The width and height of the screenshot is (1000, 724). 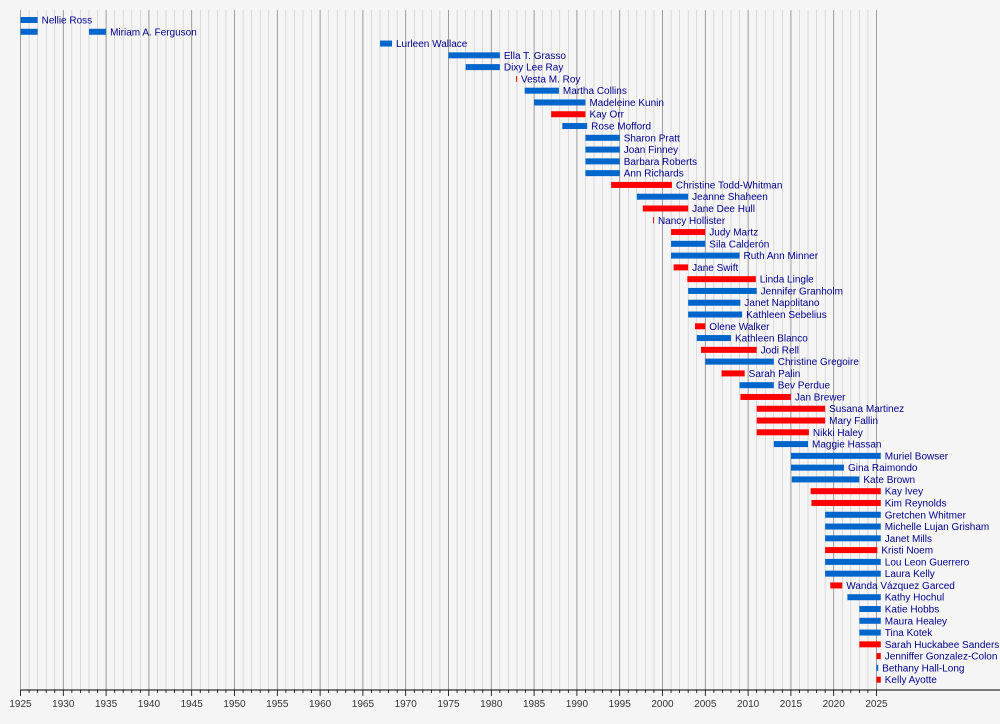 What do you see at coordinates (780, 350) in the screenshot?
I see `bar-label: Jodi Rell` at bounding box center [780, 350].